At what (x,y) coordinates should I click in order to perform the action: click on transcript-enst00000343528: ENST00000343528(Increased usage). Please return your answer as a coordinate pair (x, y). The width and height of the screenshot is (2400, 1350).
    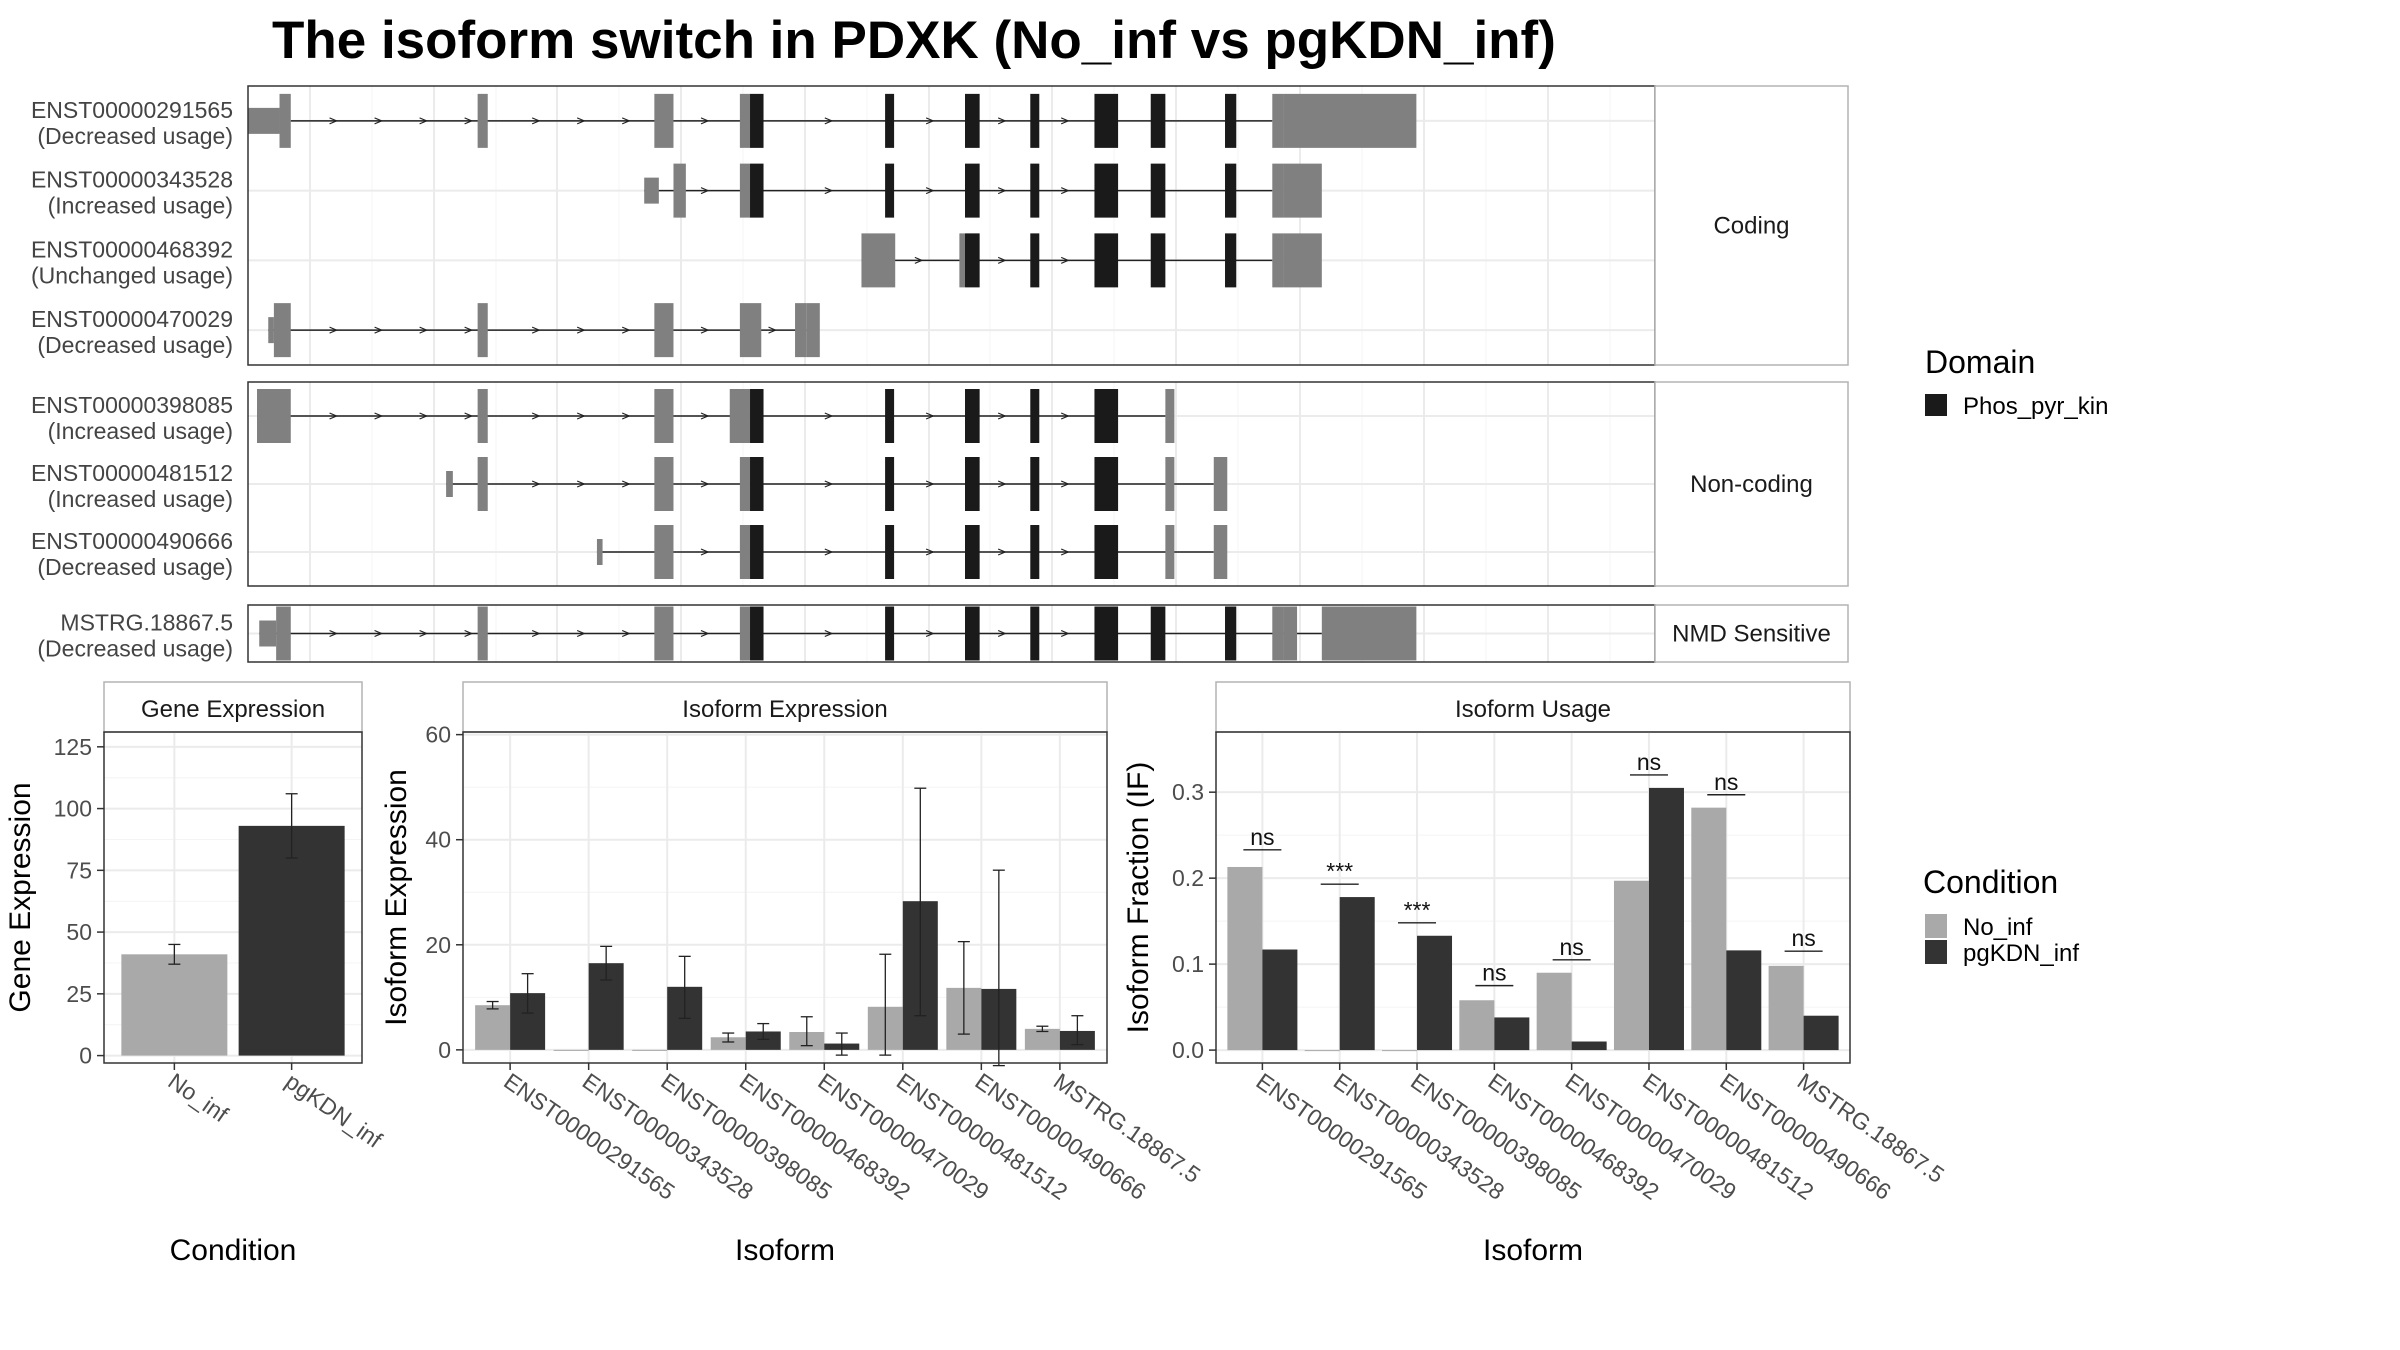
    Looking at the image, I should click on (843, 191).